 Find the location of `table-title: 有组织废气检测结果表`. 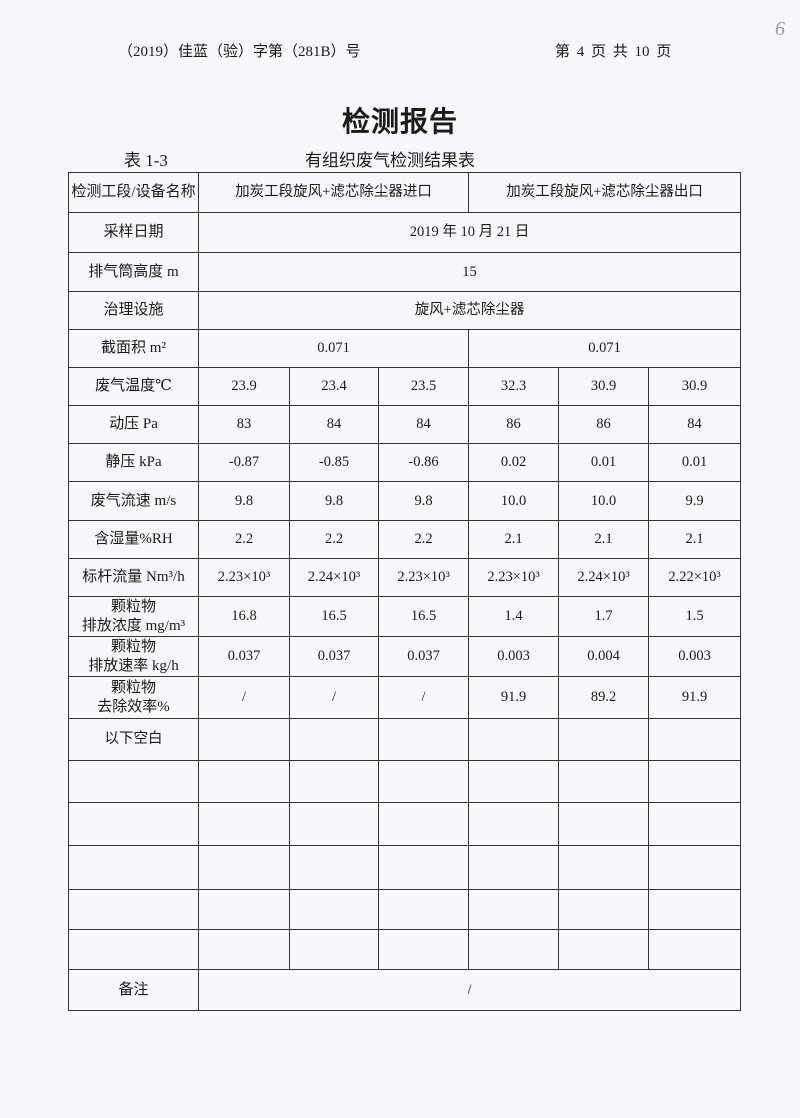

table-title: 有组织废气检测结果表 is located at coordinates (390, 160).